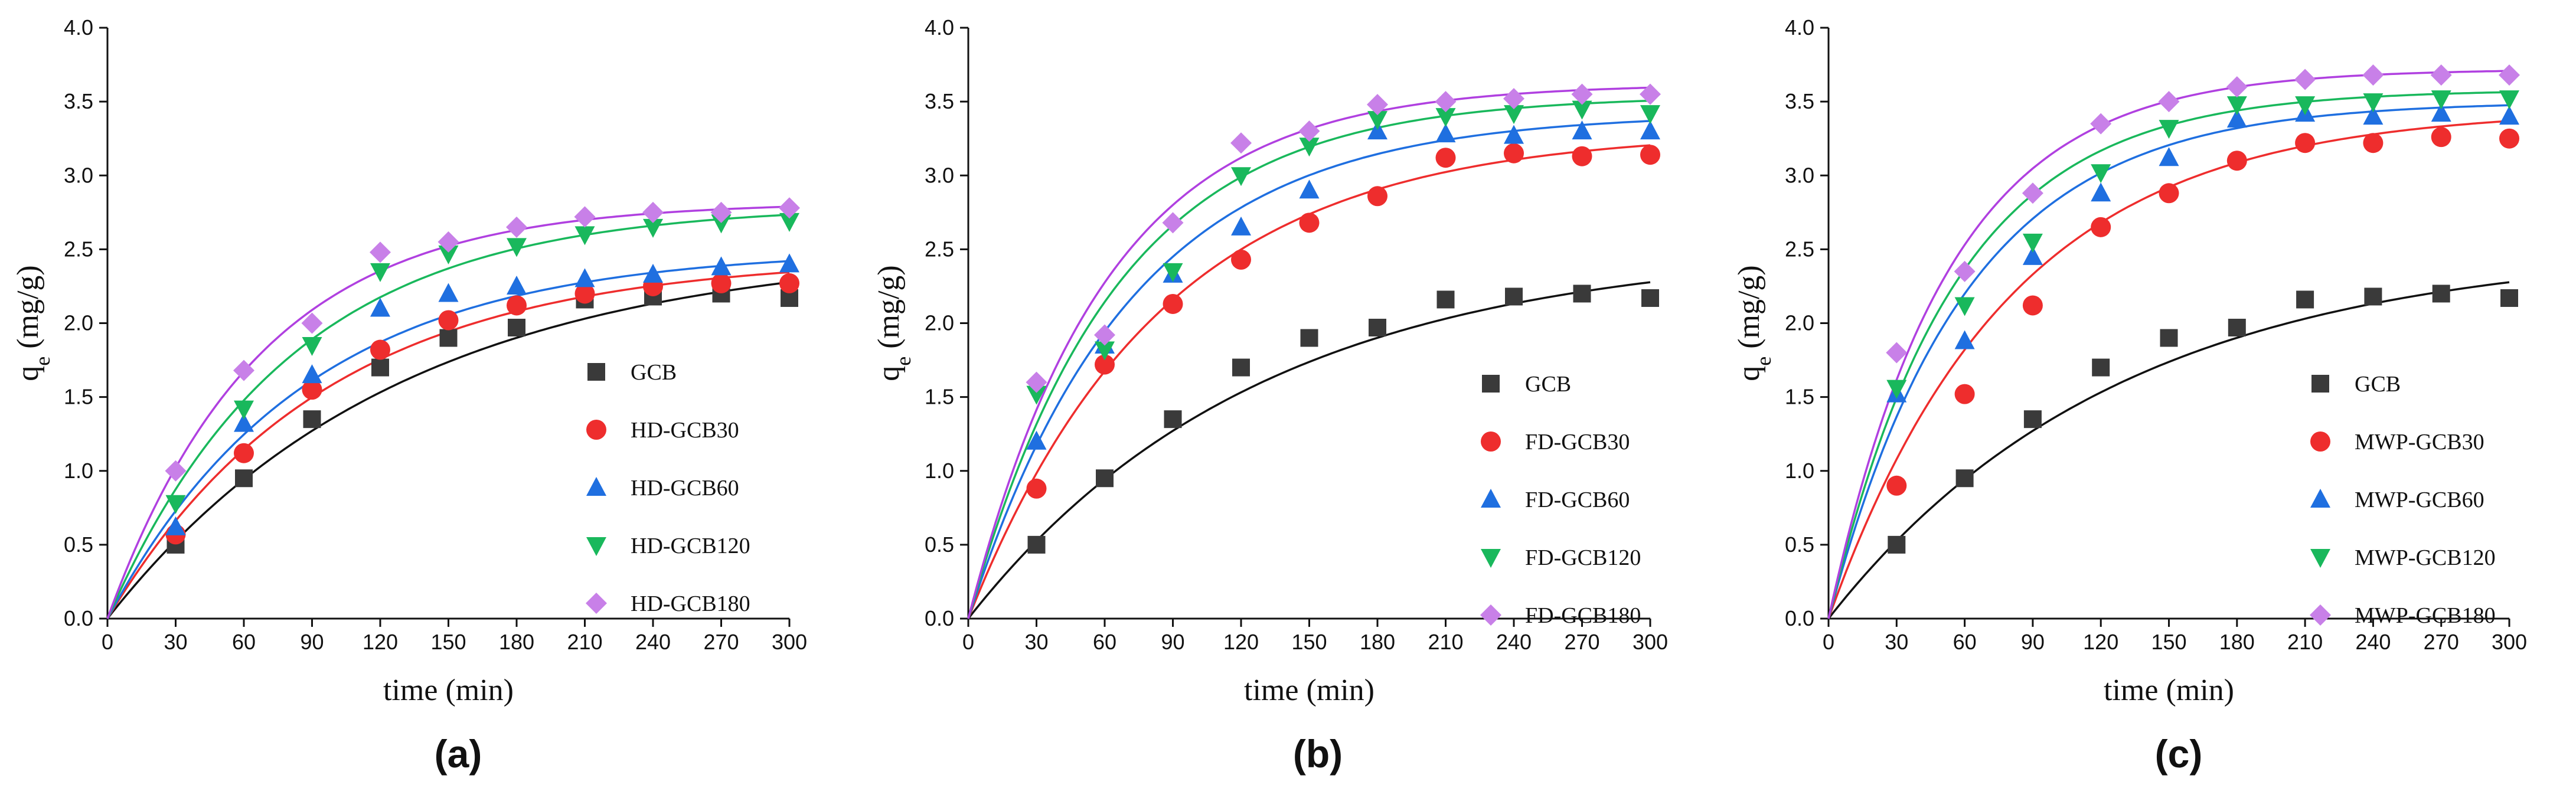  Describe the element at coordinates (380, 642) in the screenshot. I see `x-tick-label: 120` at that location.